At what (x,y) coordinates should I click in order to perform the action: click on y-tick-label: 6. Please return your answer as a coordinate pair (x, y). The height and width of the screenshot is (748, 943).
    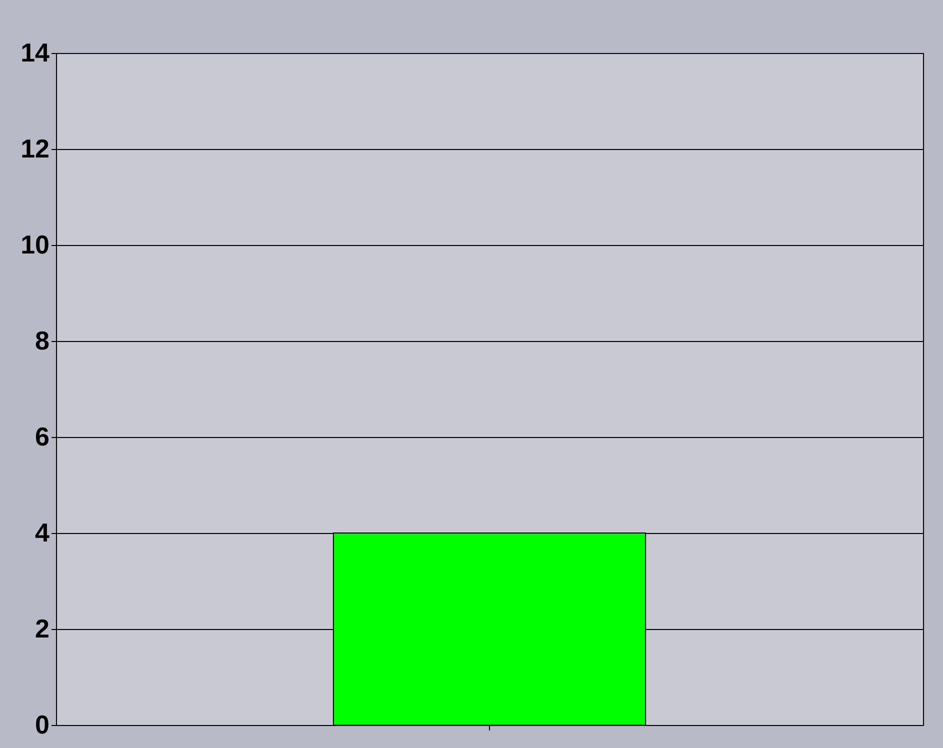
    Looking at the image, I should click on (42, 437).